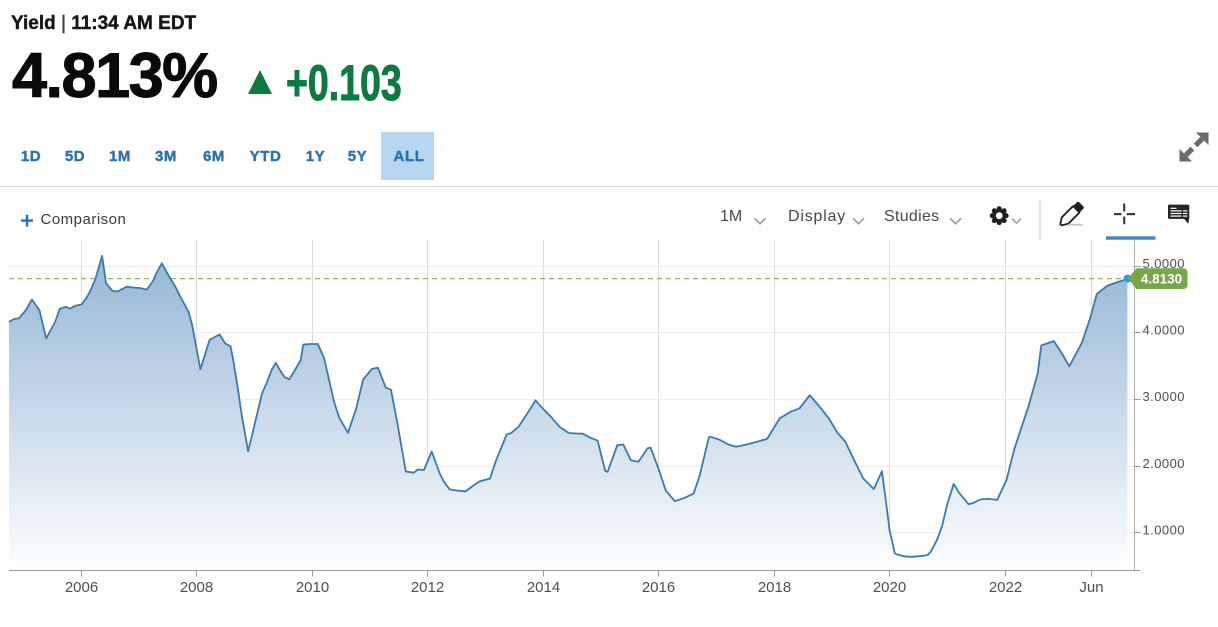 The height and width of the screenshot is (627, 1218). I want to click on svg-text: 4.0000, so click(1164, 330).